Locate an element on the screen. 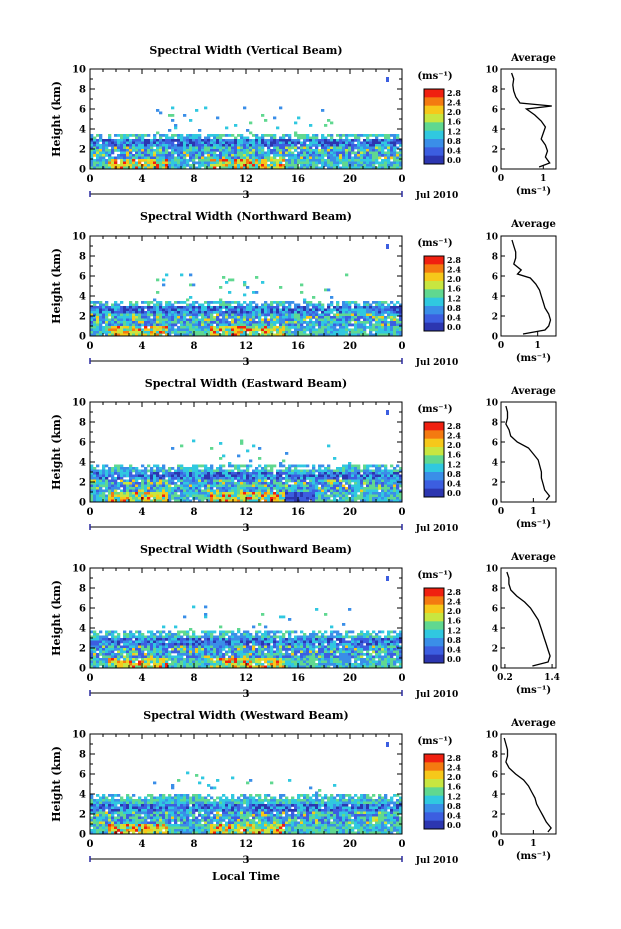 The height and width of the screenshot is (929, 621). colorbar-tick-label: 1.6 is located at coordinates (454, 787).